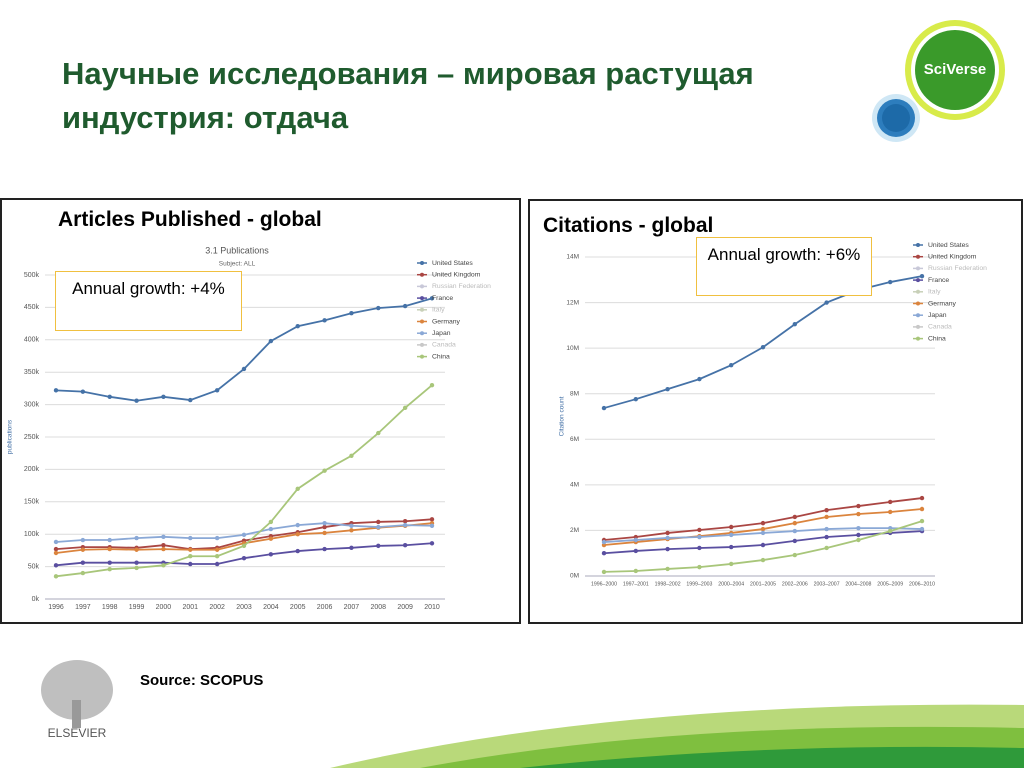 This screenshot has width=1024, height=768. What do you see at coordinates (461, 286) in the screenshot?
I see `legend-label: Russian Federation` at bounding box center [461, 286].